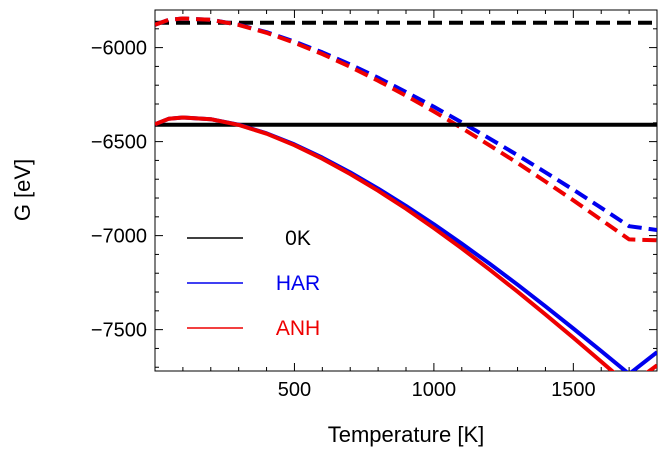 This screenshot has height=456, width=663. Describe the element at coordinates (119, 237) in the screenshot. I see `y-tick-label: −7000` at that location.